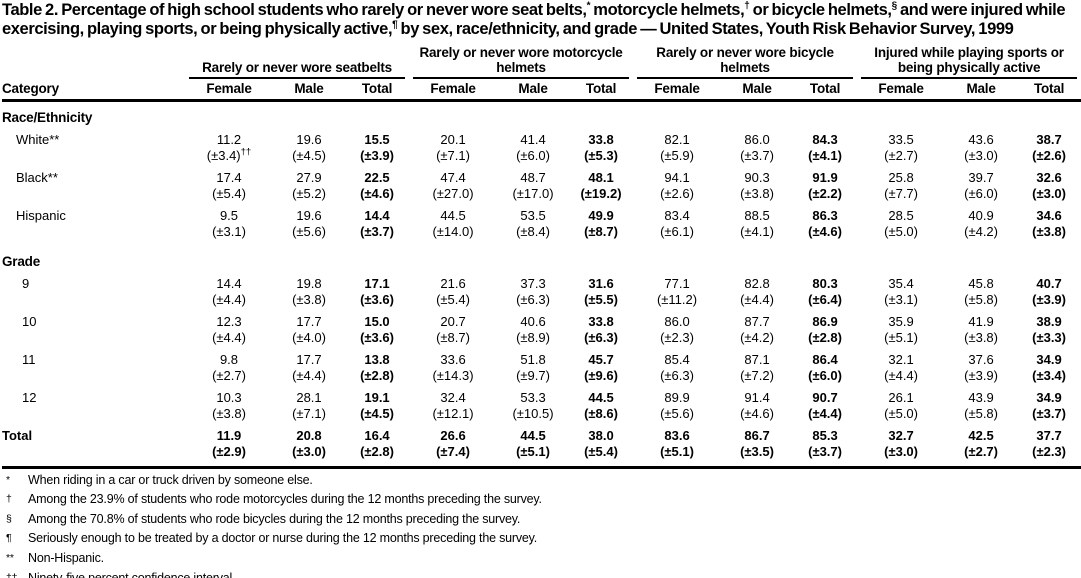 The height and width of the screenshot is (578, 1081). I want to click on cell-value: 19.1, so click(377, 397).